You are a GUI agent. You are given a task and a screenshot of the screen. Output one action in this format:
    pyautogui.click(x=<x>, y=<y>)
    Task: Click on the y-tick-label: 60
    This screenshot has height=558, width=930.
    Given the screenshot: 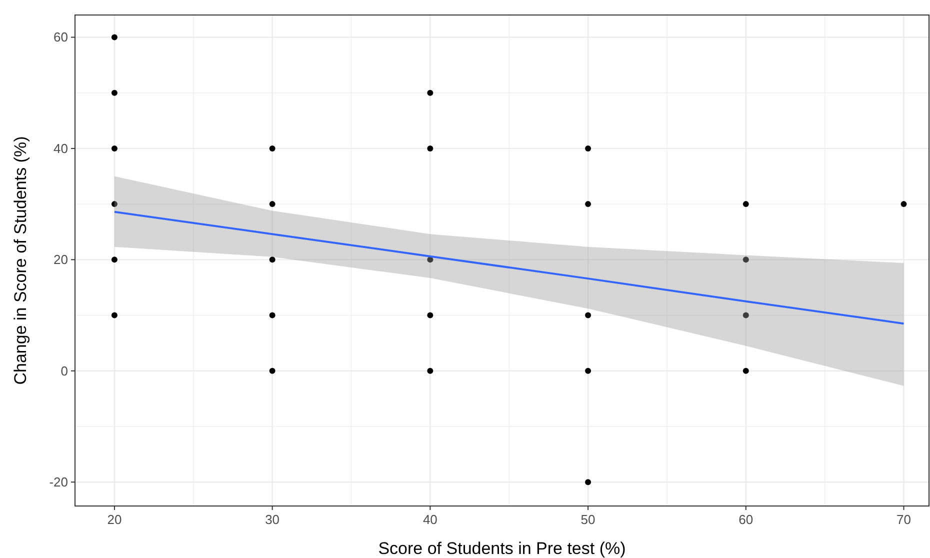 What is the action you would take?
    pyautogui.click(x=61, y=37)
    